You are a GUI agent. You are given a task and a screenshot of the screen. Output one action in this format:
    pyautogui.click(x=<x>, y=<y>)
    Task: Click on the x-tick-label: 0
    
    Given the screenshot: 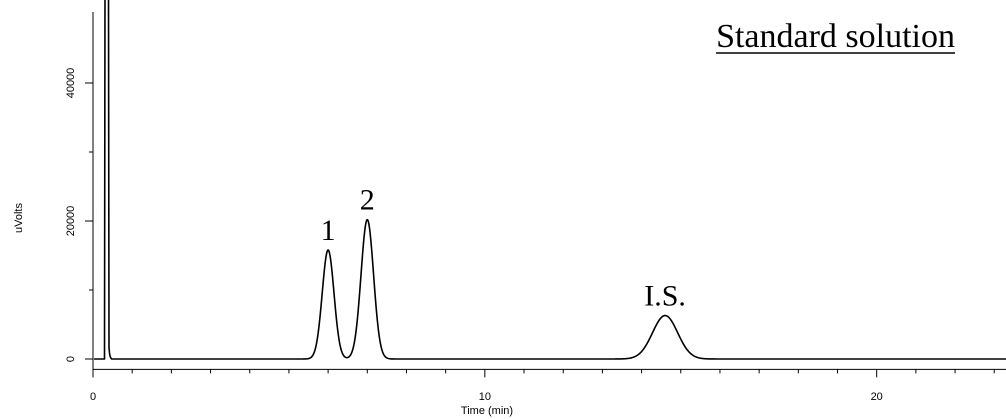 What is the action you would take?
    pyautogui.click(x=93, y=397)
    